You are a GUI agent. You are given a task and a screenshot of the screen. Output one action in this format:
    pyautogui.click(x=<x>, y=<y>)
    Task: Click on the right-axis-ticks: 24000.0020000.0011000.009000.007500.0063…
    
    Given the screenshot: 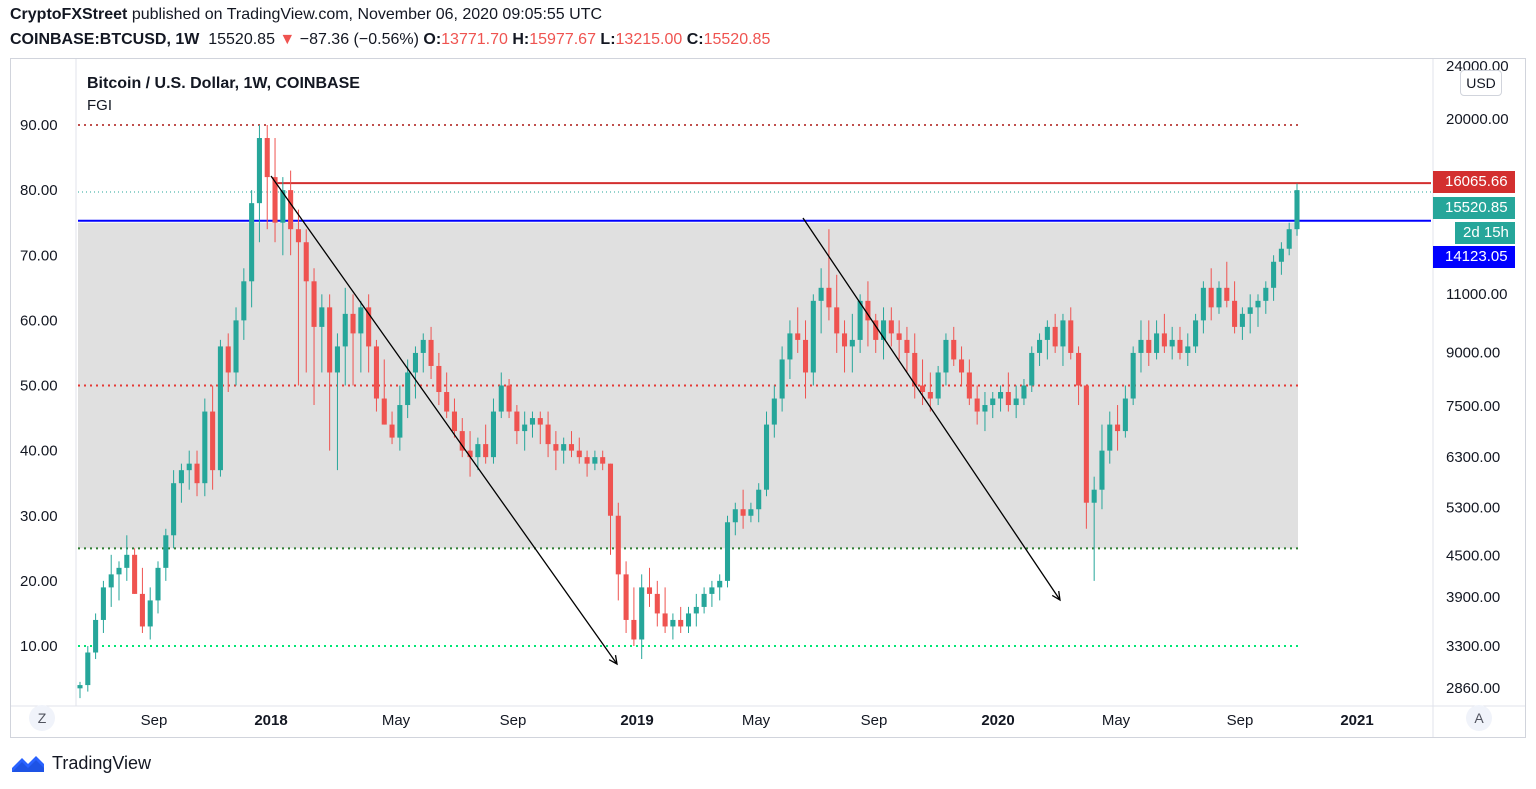 What is the action you would take?
    pyautogui.click(x=1477, y=377)
    